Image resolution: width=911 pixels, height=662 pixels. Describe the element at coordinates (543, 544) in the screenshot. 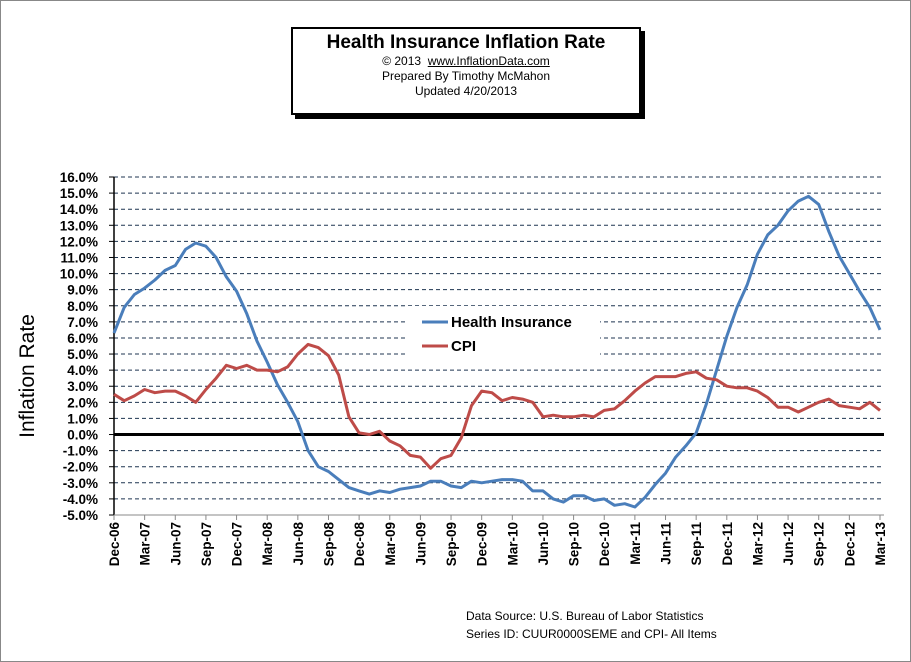

I see `x-tick-label: Jun-10` at that location.